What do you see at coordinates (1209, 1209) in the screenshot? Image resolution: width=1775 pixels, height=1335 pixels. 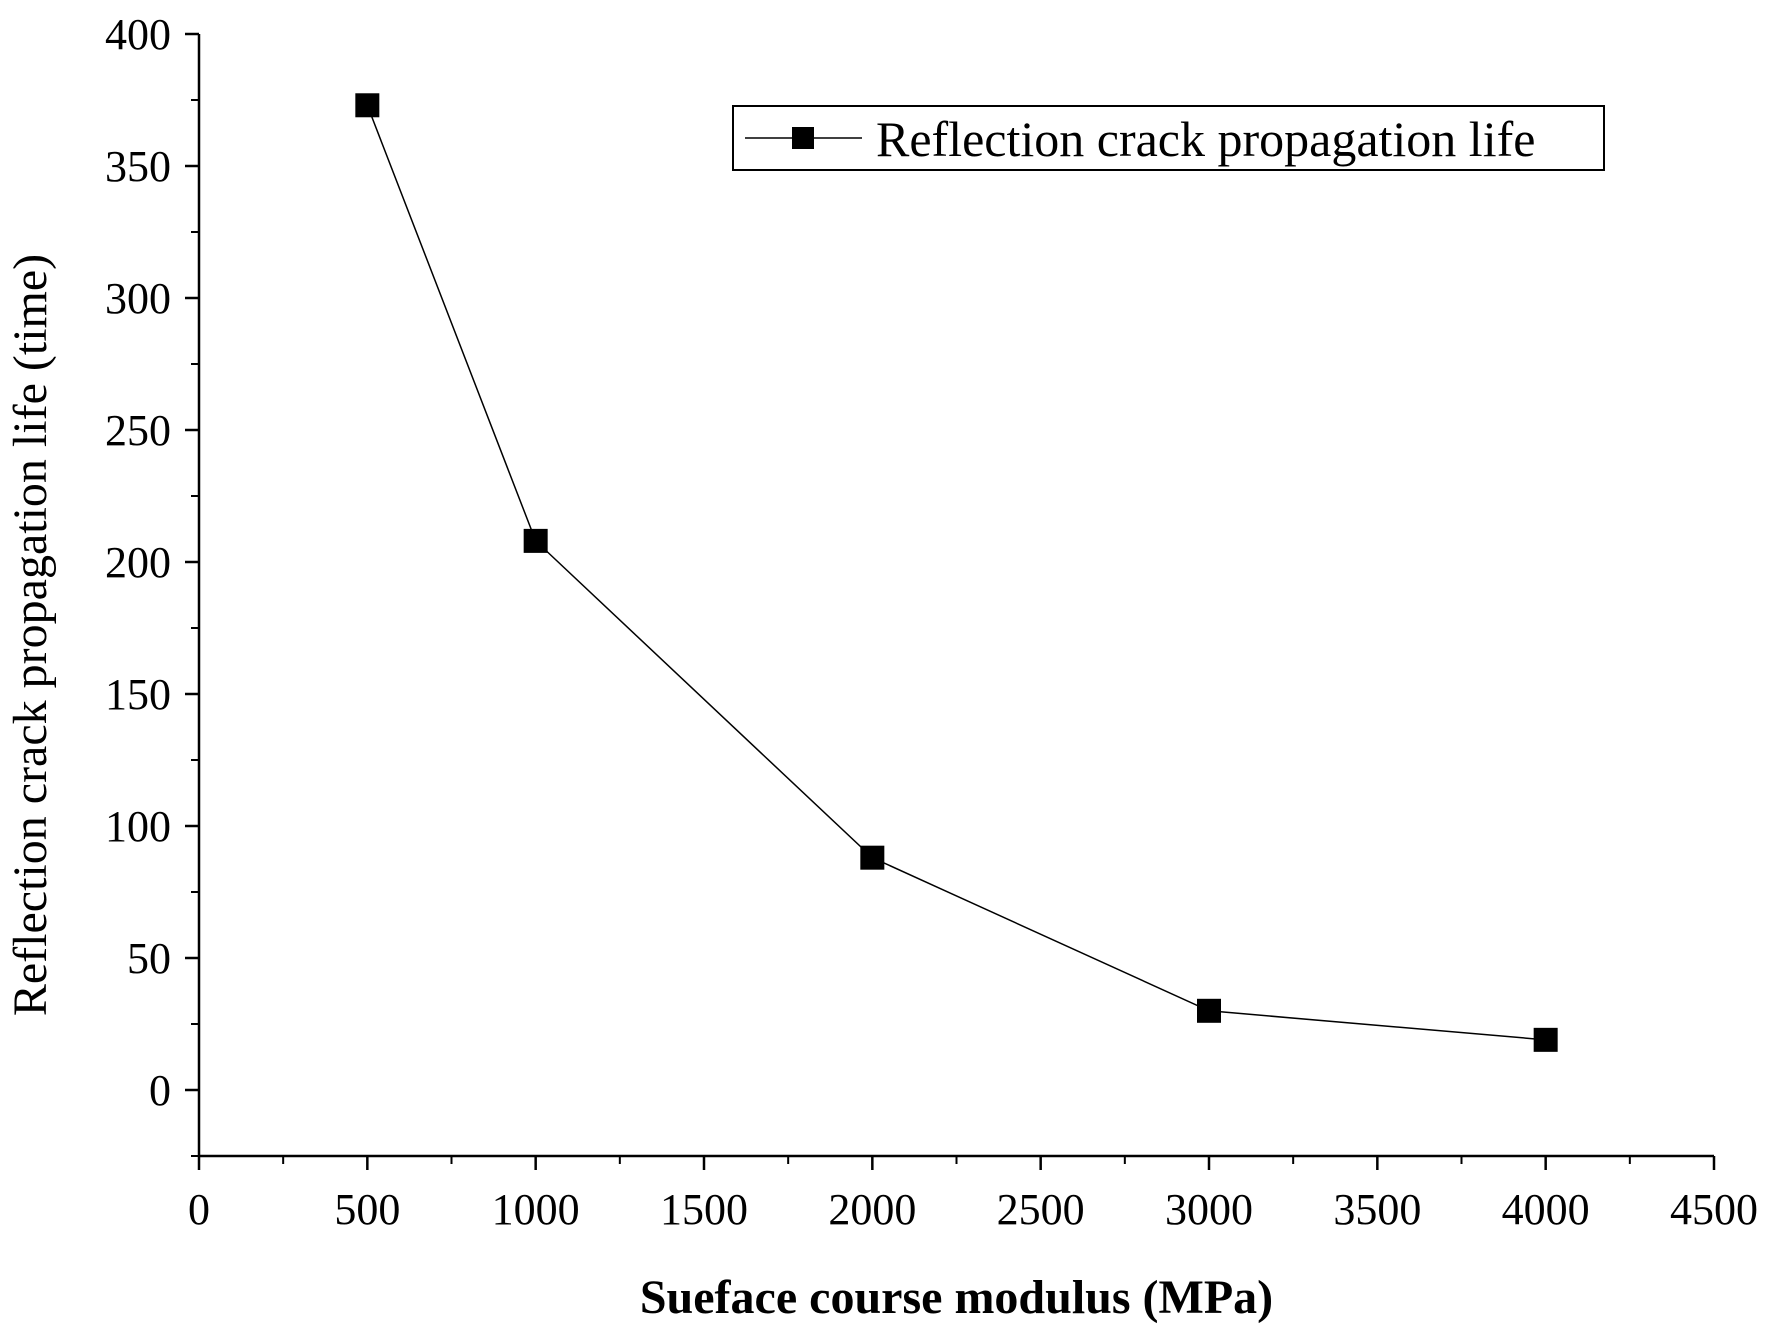 I see `x-tick-label: 3000` at bounding box center [1209, 1209].